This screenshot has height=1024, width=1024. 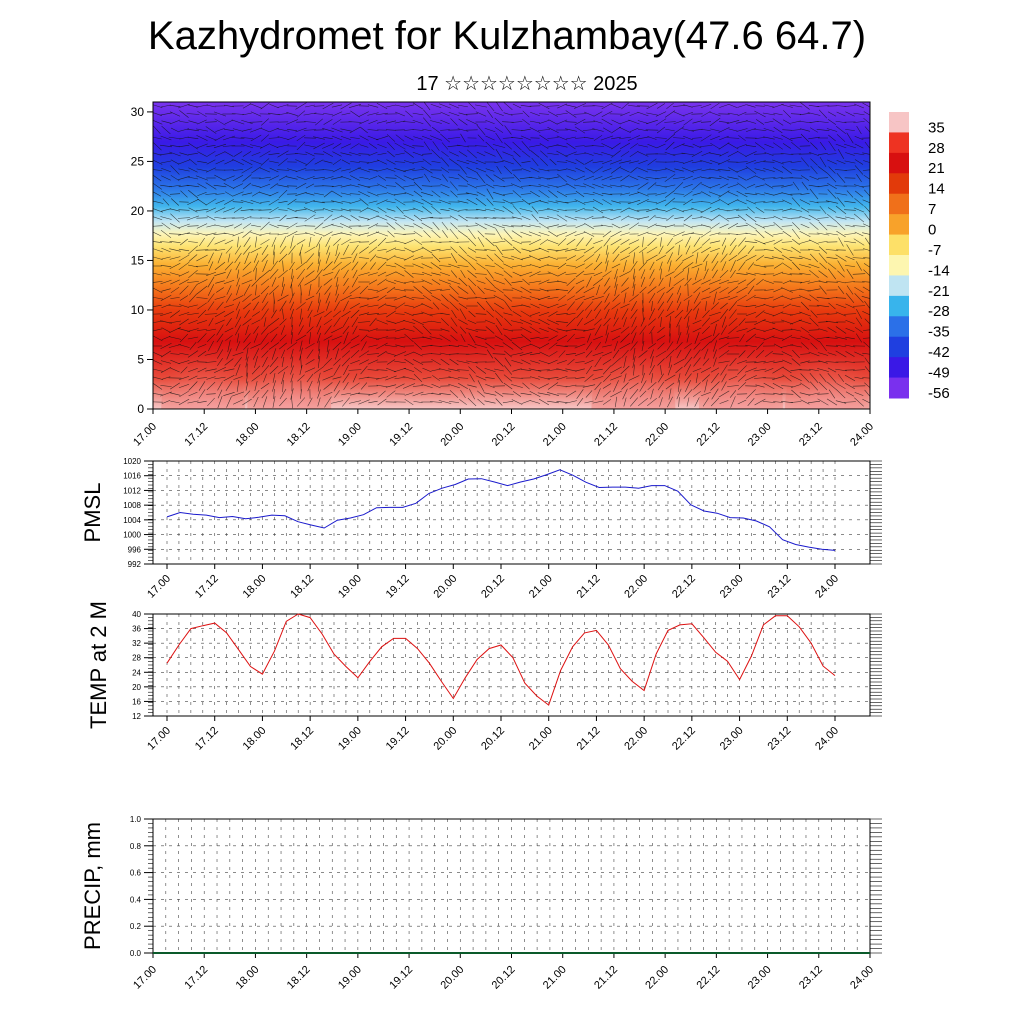 I want to click on colorbar-swatch, so click(x=899, y=122).